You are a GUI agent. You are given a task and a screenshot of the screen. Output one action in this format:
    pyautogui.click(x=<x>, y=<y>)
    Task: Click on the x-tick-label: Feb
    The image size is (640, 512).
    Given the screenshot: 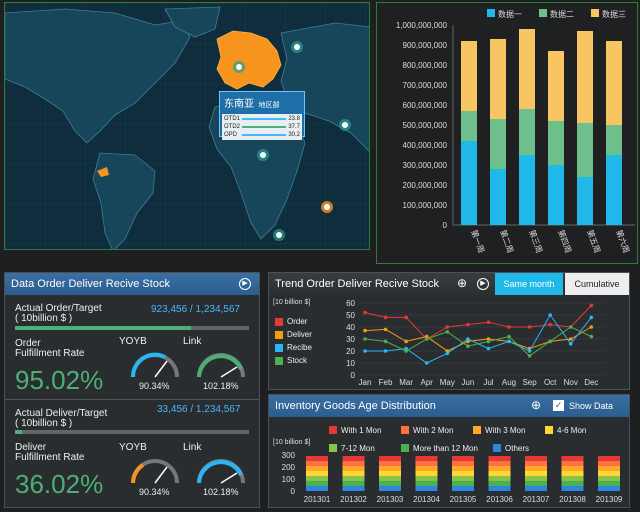 What is the action you would take?
    pyautogui.click(x=386, y=382)
    